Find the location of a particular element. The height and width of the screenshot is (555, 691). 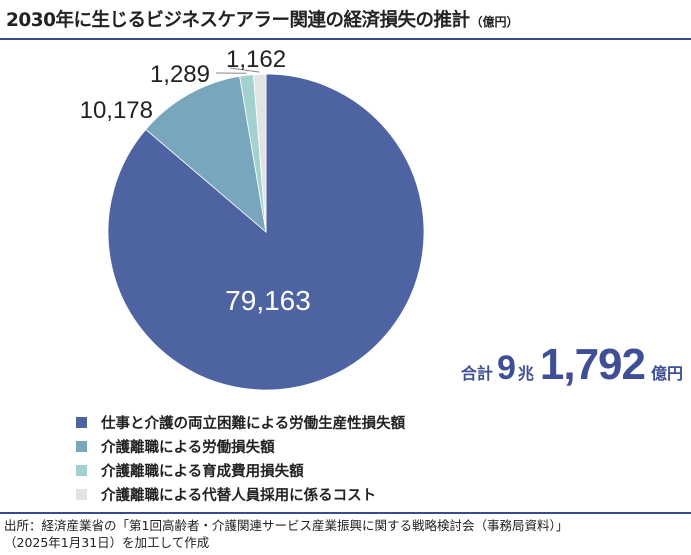

slice-value-label: 10,178 is located at coordinates (116, 110).